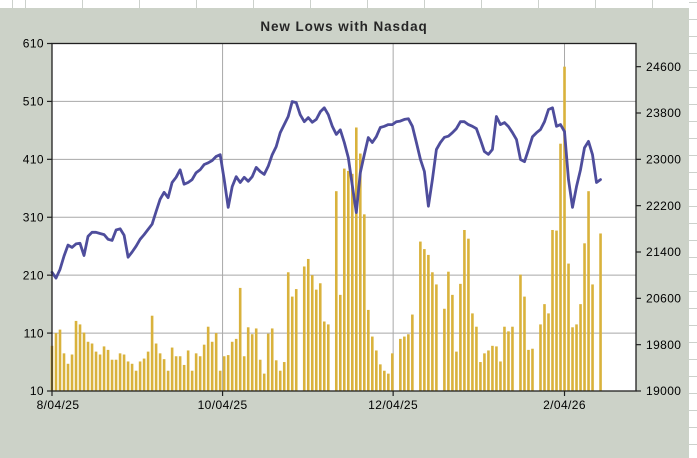 Image resolution: width=697 pixels, height=458 pixels. I want to click on x-axis-tick-label: 12/04/25, so click(393, 405).